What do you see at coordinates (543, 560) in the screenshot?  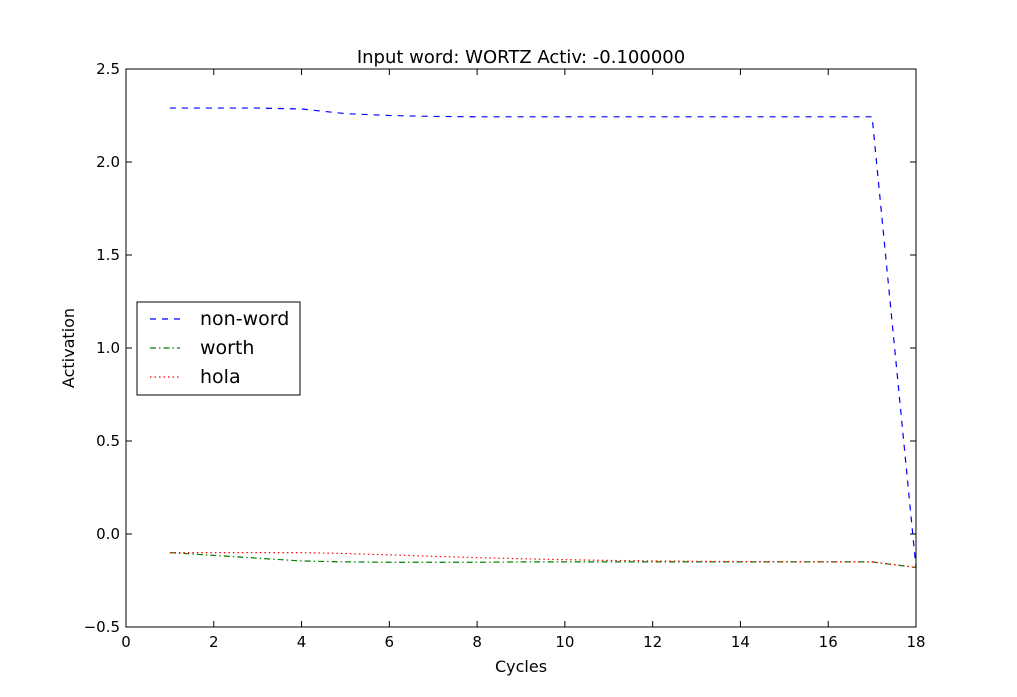 I see `series-line-hola` at bounding box center [543, 560].